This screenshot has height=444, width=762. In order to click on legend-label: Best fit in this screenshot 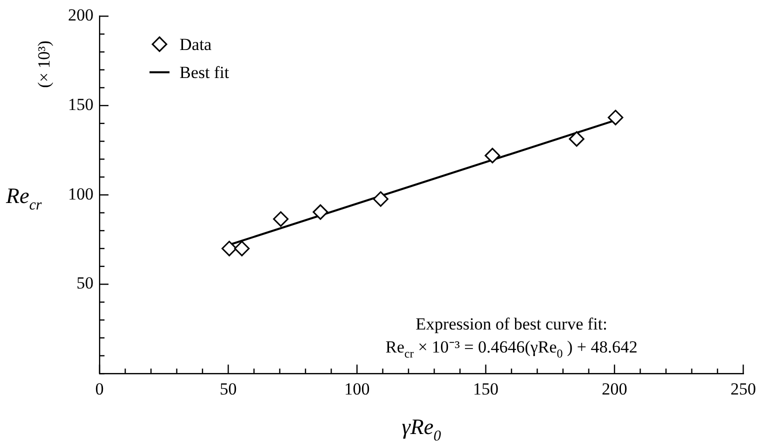, I will do `click(205, 72)`.